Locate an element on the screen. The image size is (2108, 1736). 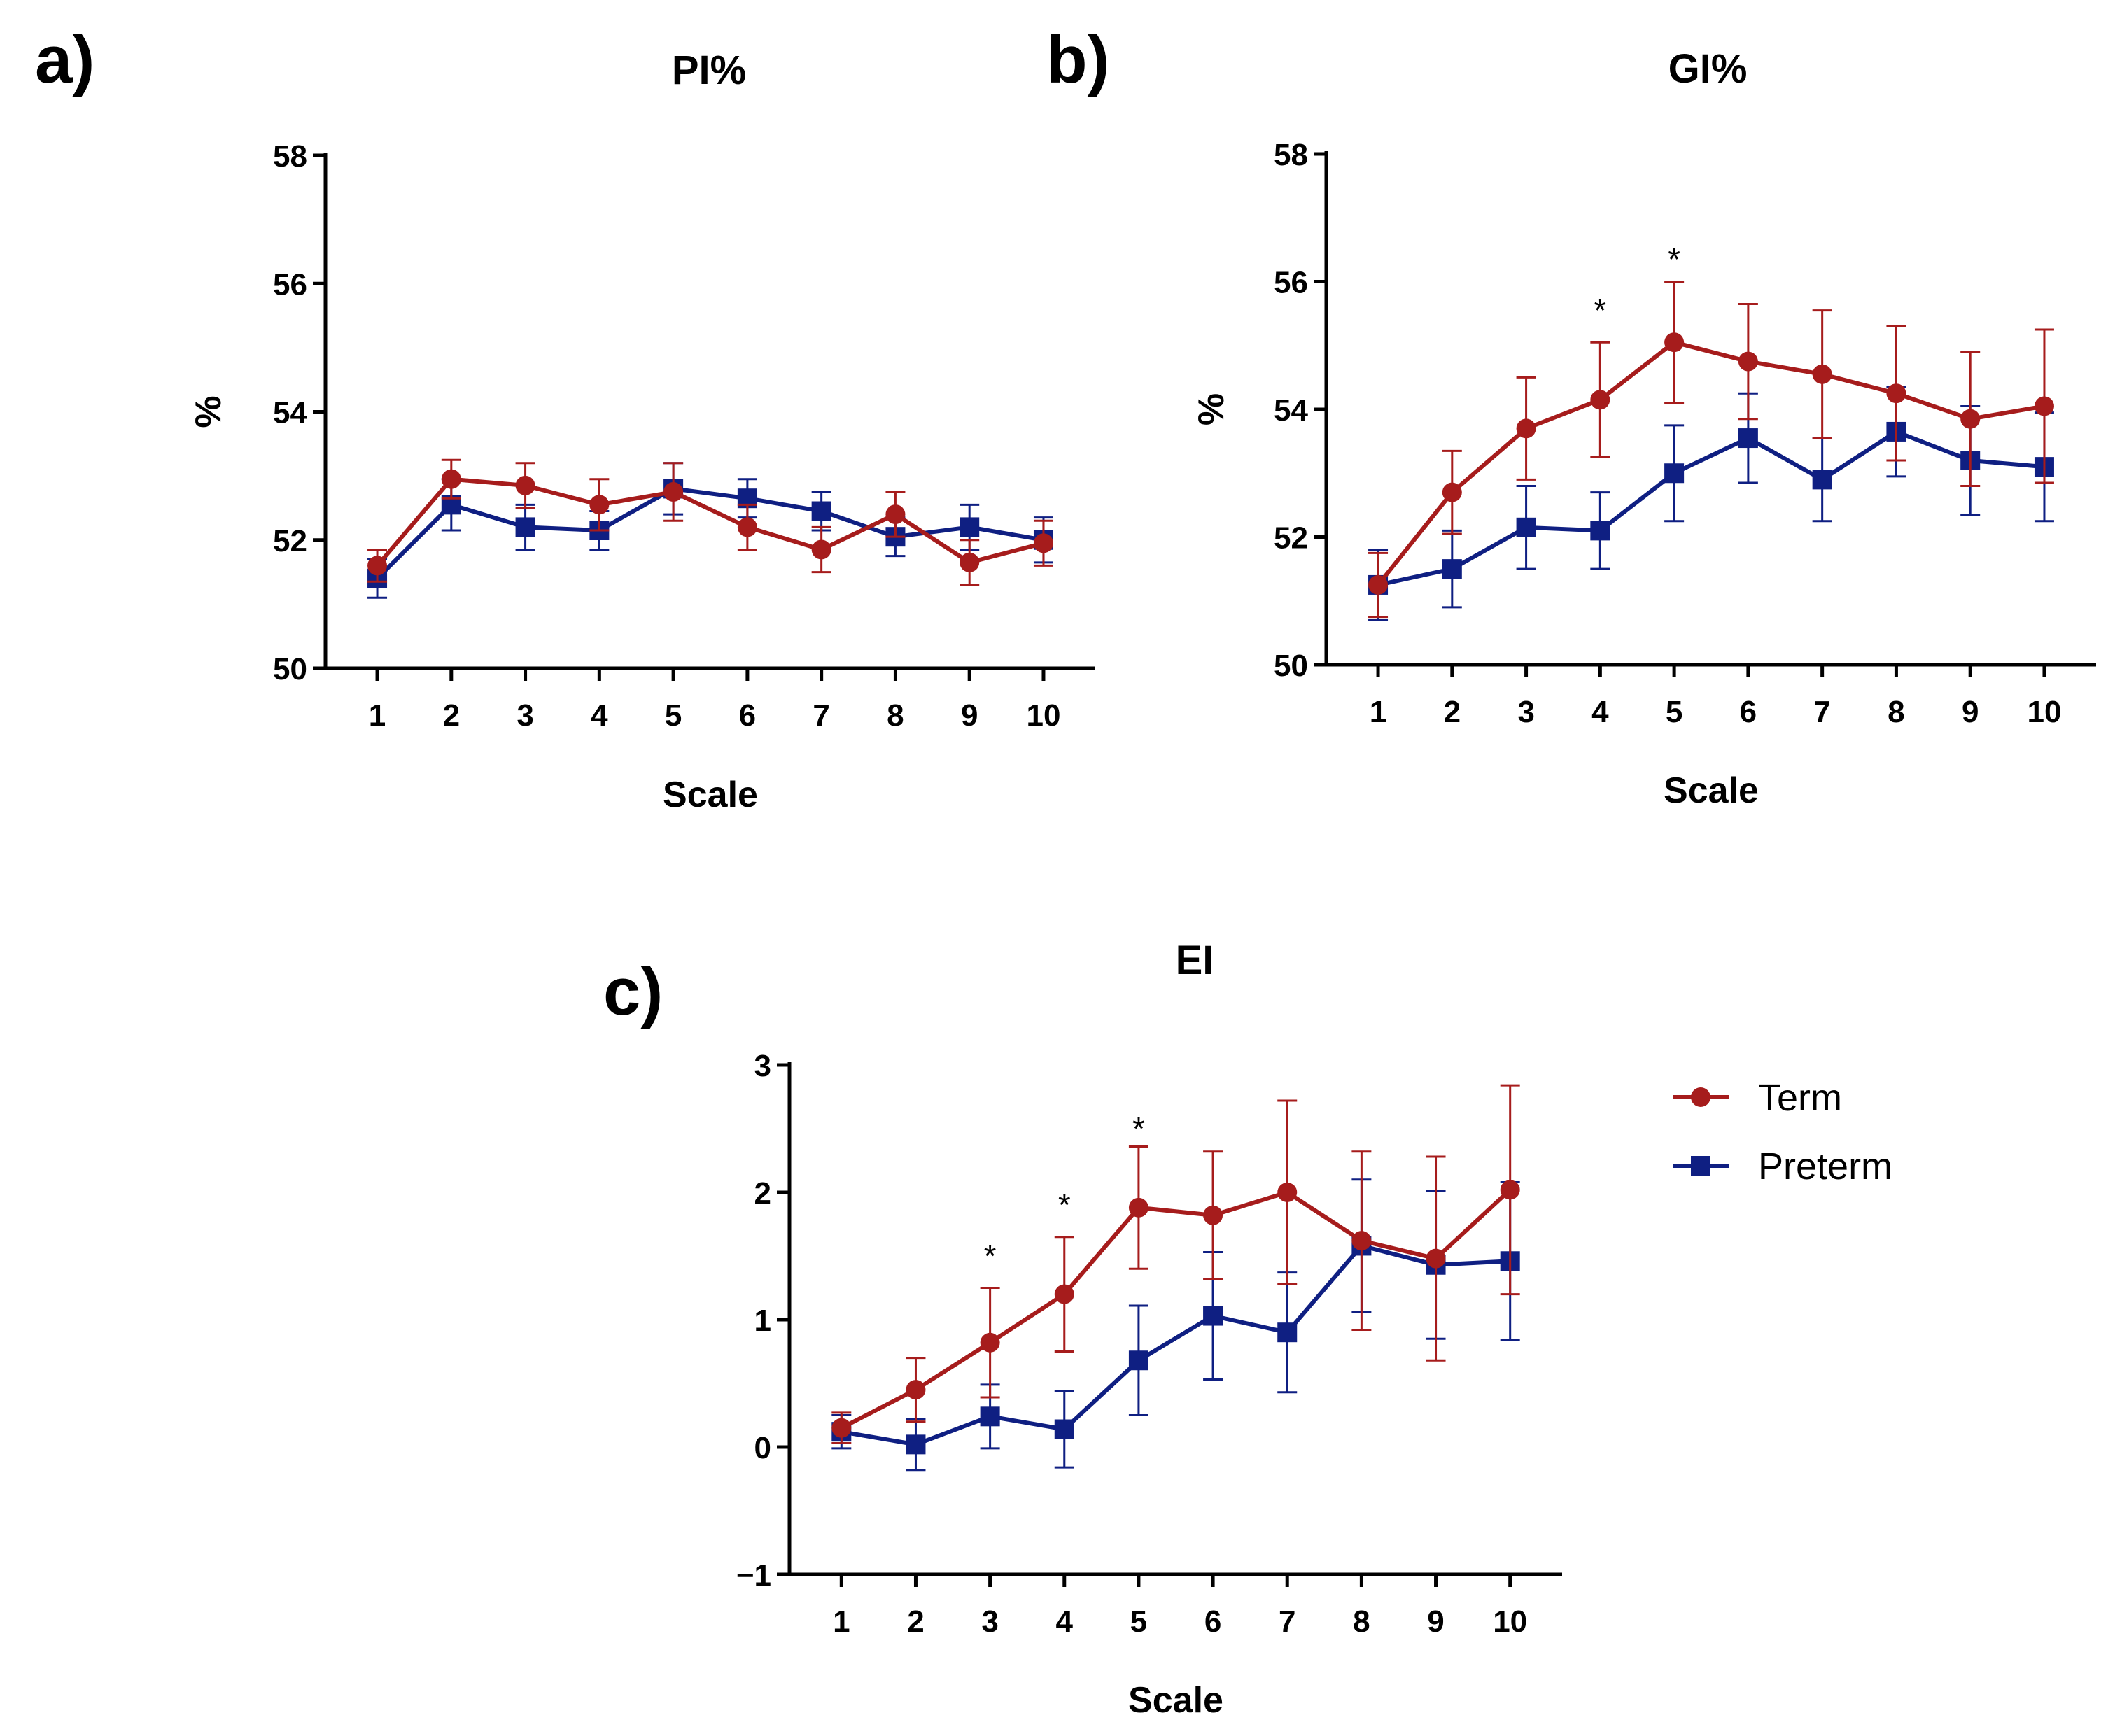
x-axis-label-c: Scale is located at coordinates (1176, 1700).